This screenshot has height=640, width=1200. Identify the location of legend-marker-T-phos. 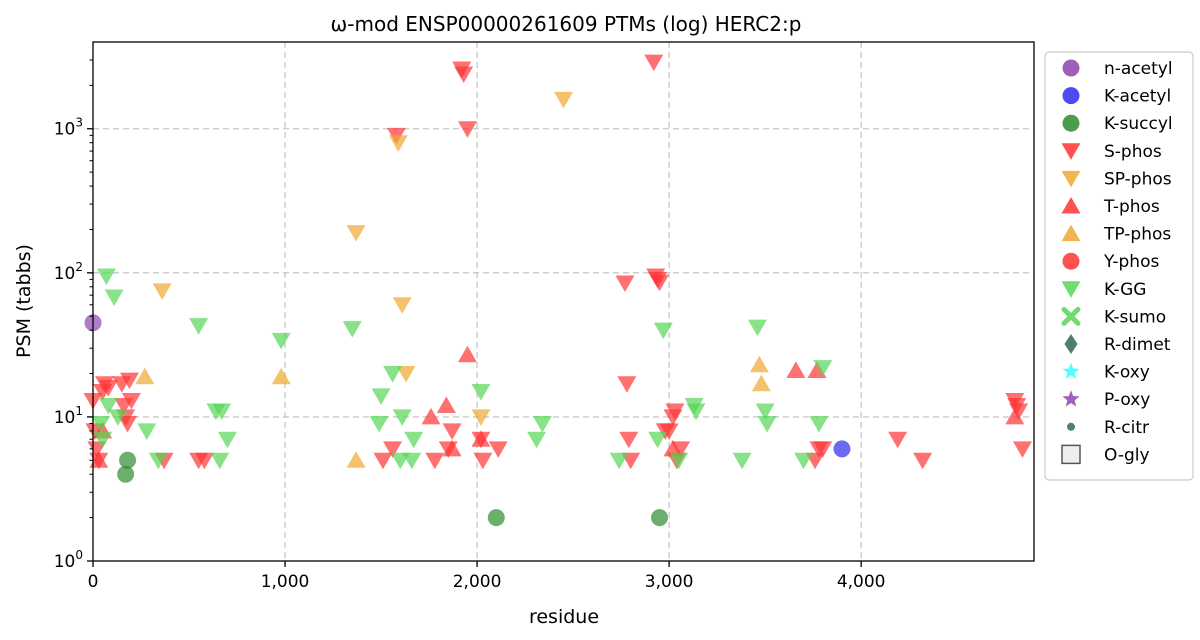
(1071, 205).